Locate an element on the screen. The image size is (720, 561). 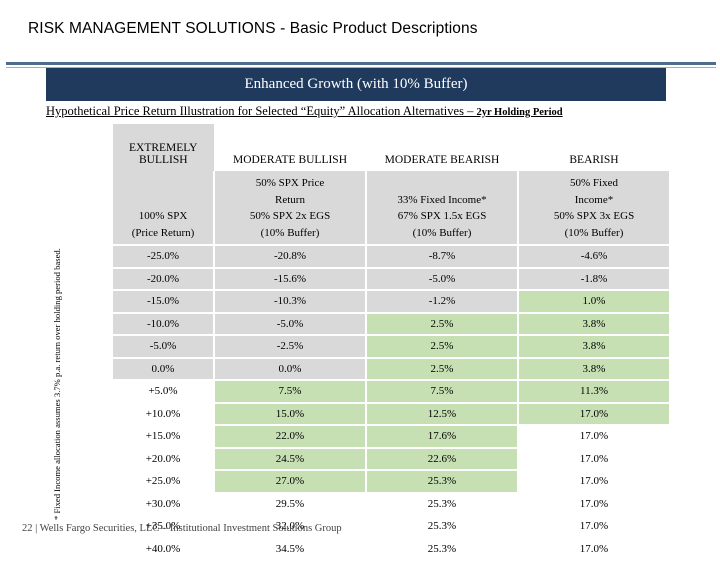
table-row: +5.0% 7.5% 7.5% 11.3% is located at coordinates (392, 392).